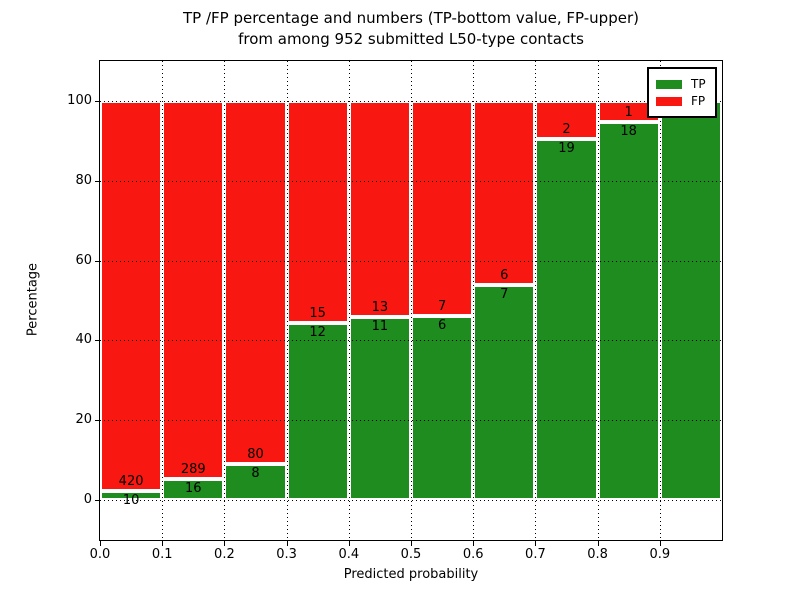 This screenshot has height=600, width=800. I want to click on legend-row: TP, so click(681, 84).